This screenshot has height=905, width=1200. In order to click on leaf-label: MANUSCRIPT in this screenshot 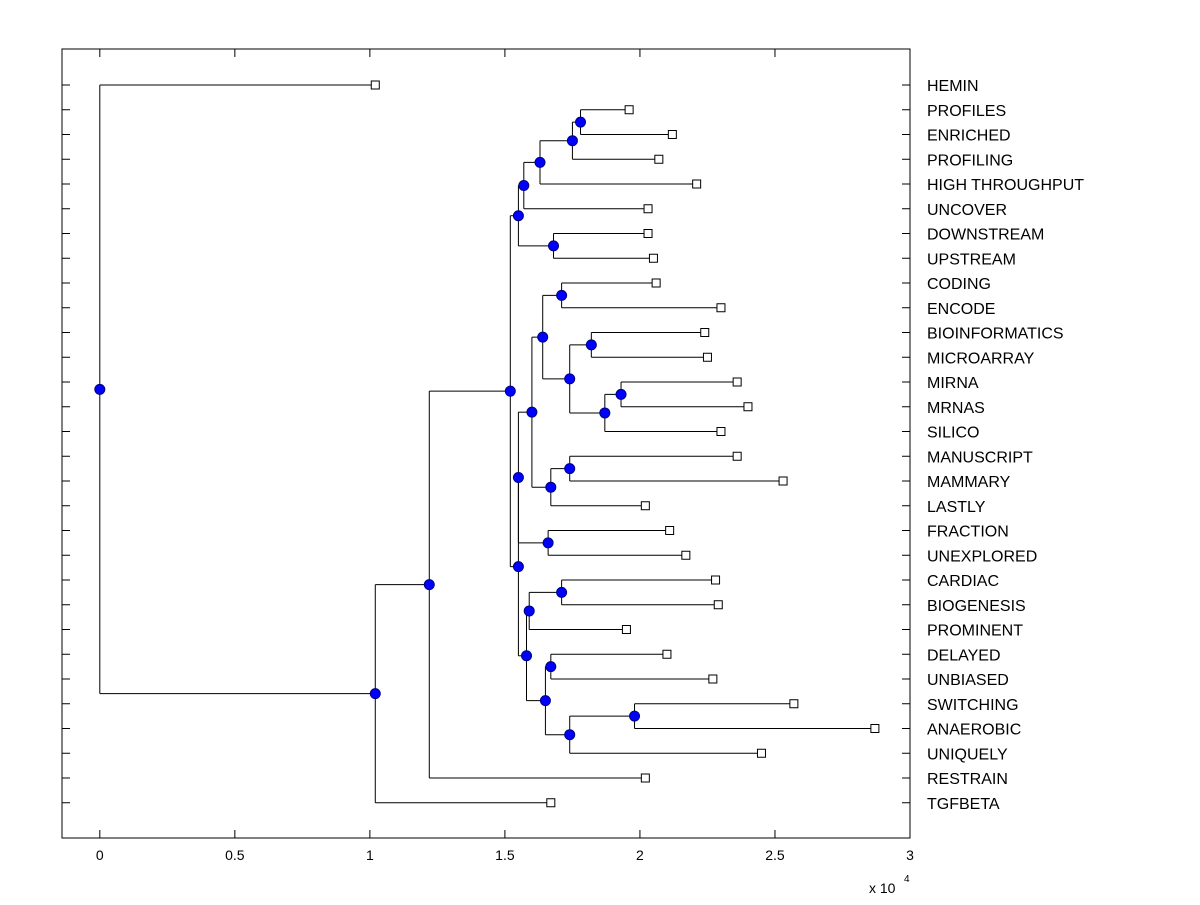, I will do `click(980, 457)`.